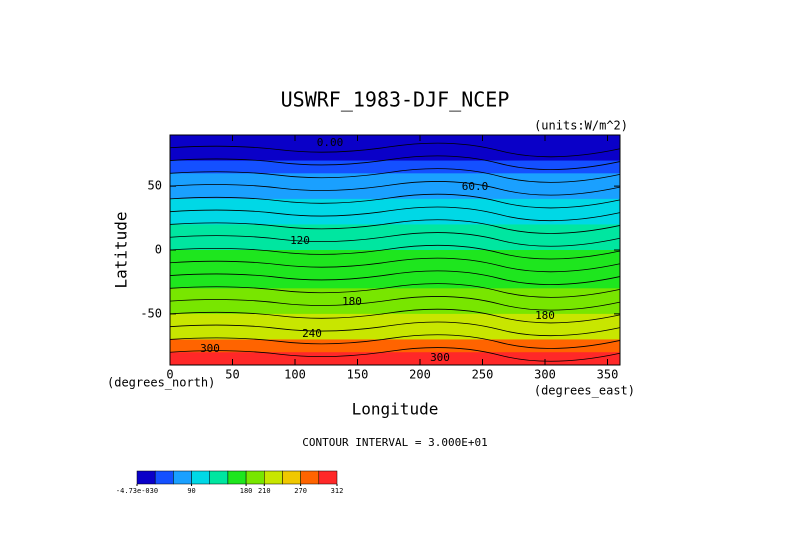 Image resolution: width=789 pixels, height=558 pixels. I want to click on x-tick-label: 0, so click(169, 375).